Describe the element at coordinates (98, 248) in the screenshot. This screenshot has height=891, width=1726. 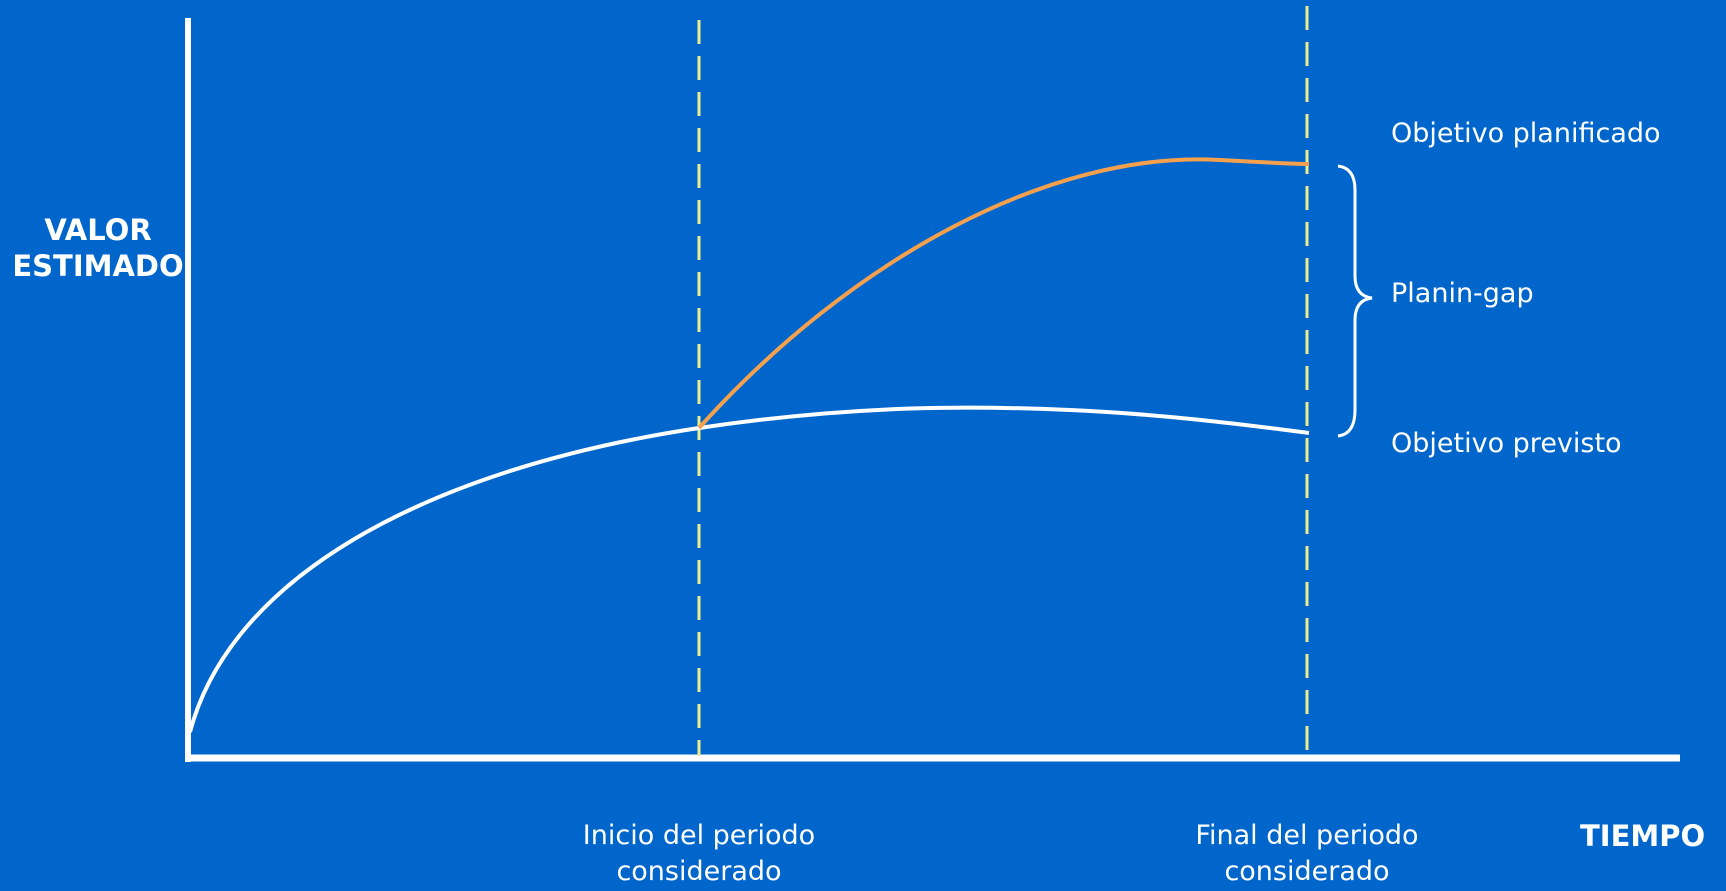
I see `y-axis-label: VALOR ESTIMADO` at that location.